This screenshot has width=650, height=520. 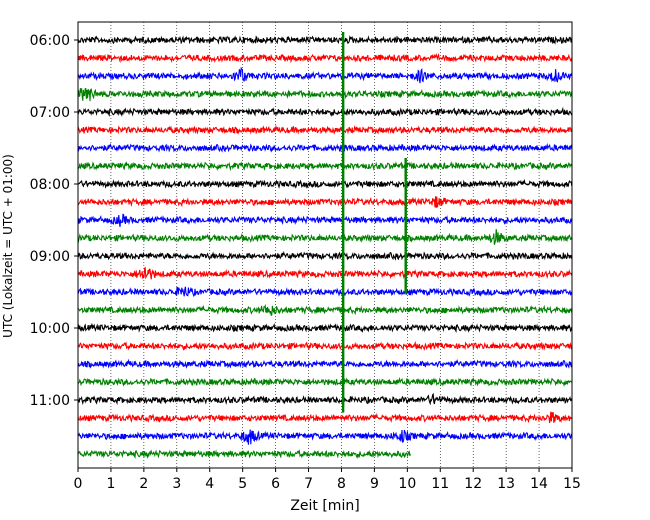 I want to click on x-tick-label: 12, so click(x=473, y=484).